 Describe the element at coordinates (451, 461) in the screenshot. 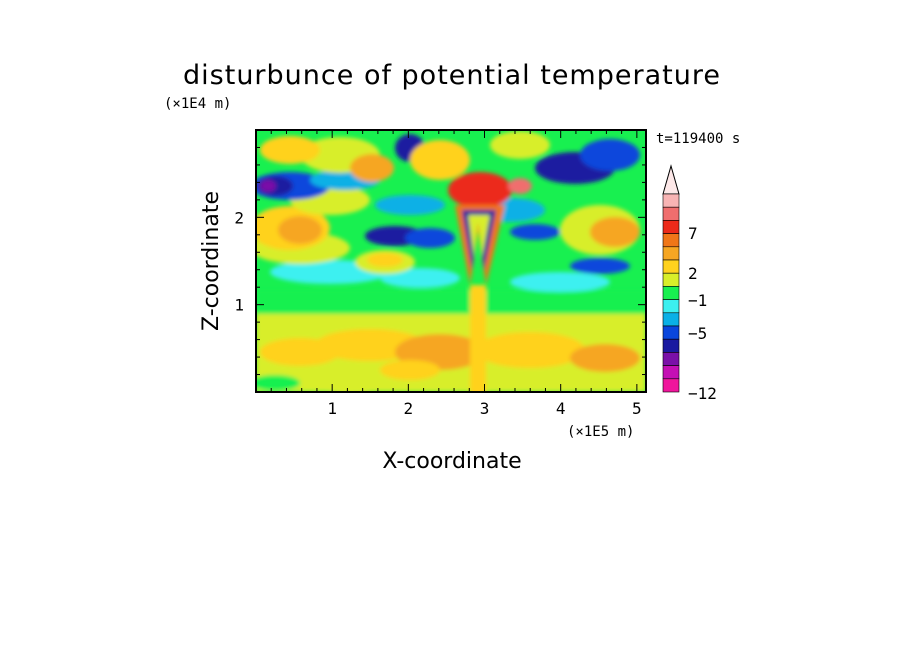

I see `x-axis-label: X-coordinate` at that location.